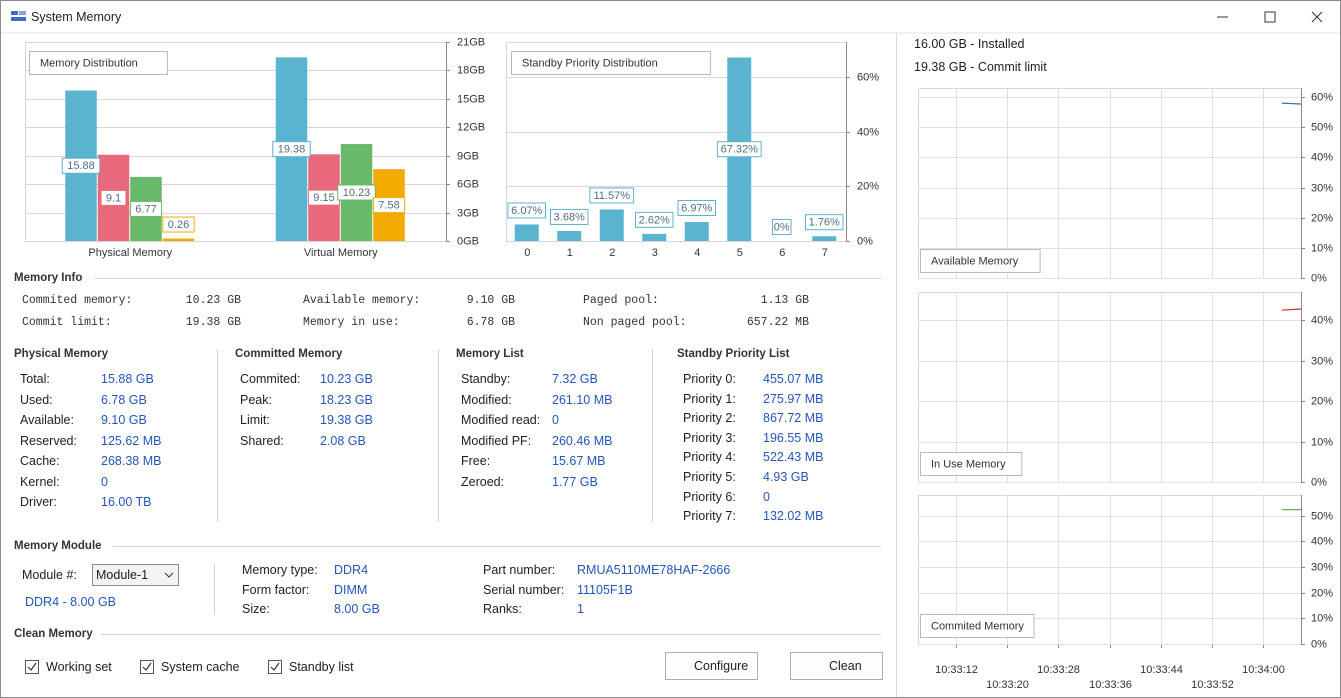 The image size is (1341, 698). I want to click on row-value: 1.77 GB, so click(575, 482).